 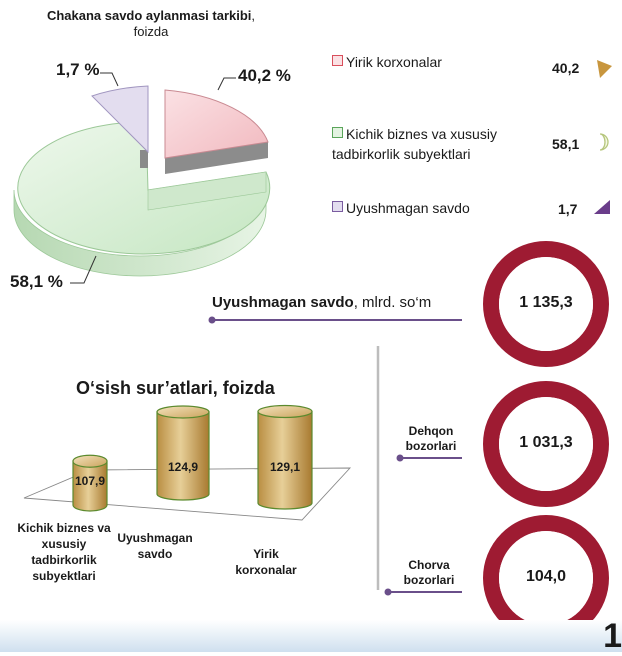 What do you see at coordinates (140, 233) in the screenshot?
I see `pie-slice-kichik-biznes-side` at bounding box center [140, 233].